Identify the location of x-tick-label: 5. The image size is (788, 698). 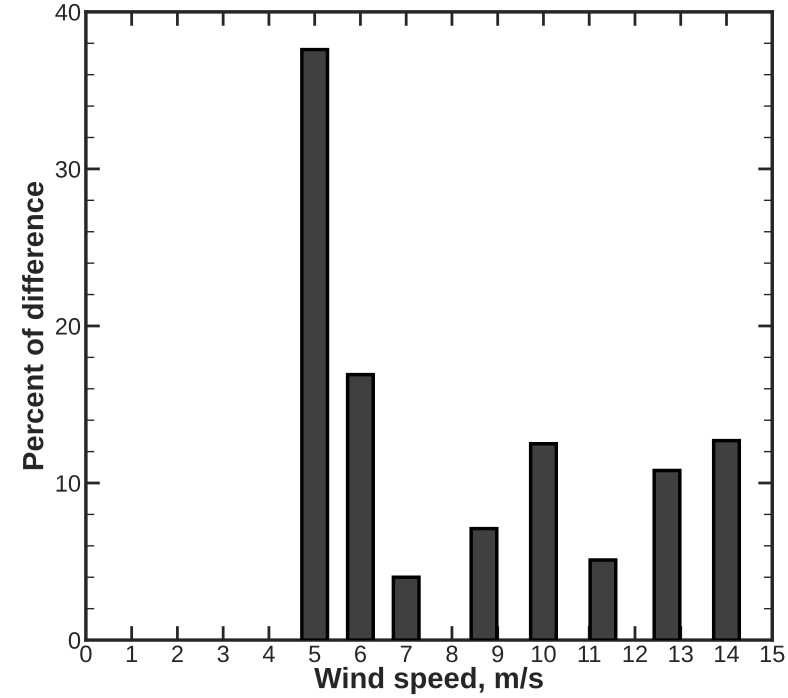
(314, 654).